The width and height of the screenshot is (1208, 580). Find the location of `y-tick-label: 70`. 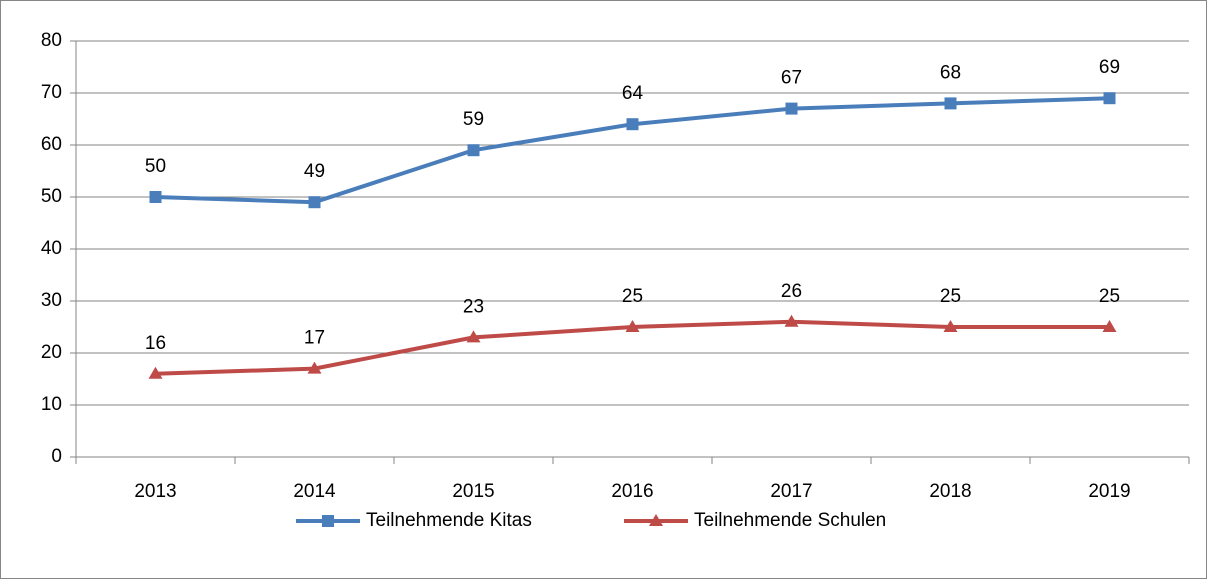

y-tick-label: 70 is located at coordinates (51, 92).